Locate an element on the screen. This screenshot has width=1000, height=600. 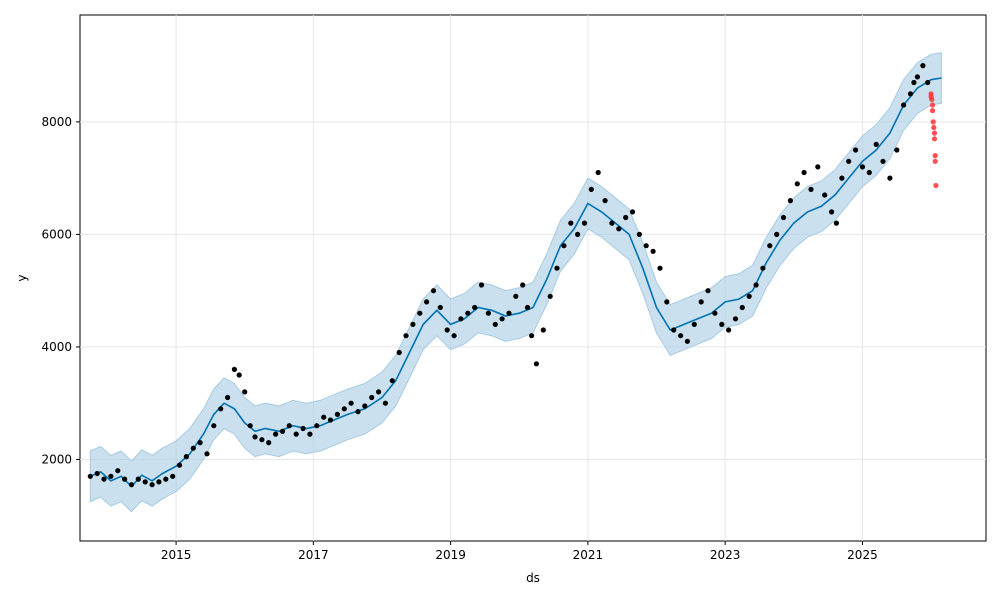
x-tick-label: 2021 is located at coordinates (588, 555).